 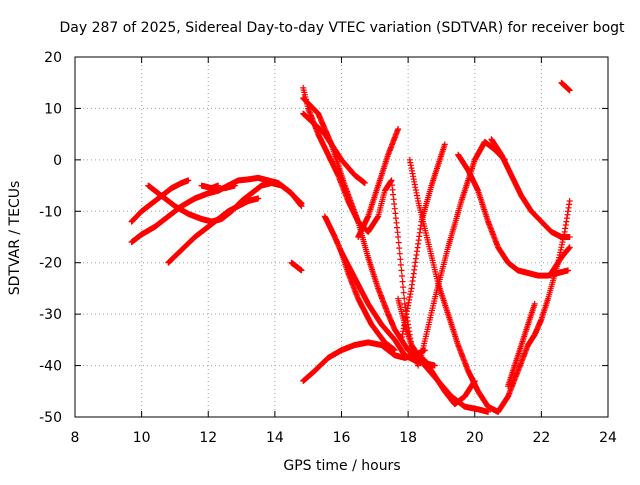 I want to click on y-tick-label: 10, so click(x=53, y=109).